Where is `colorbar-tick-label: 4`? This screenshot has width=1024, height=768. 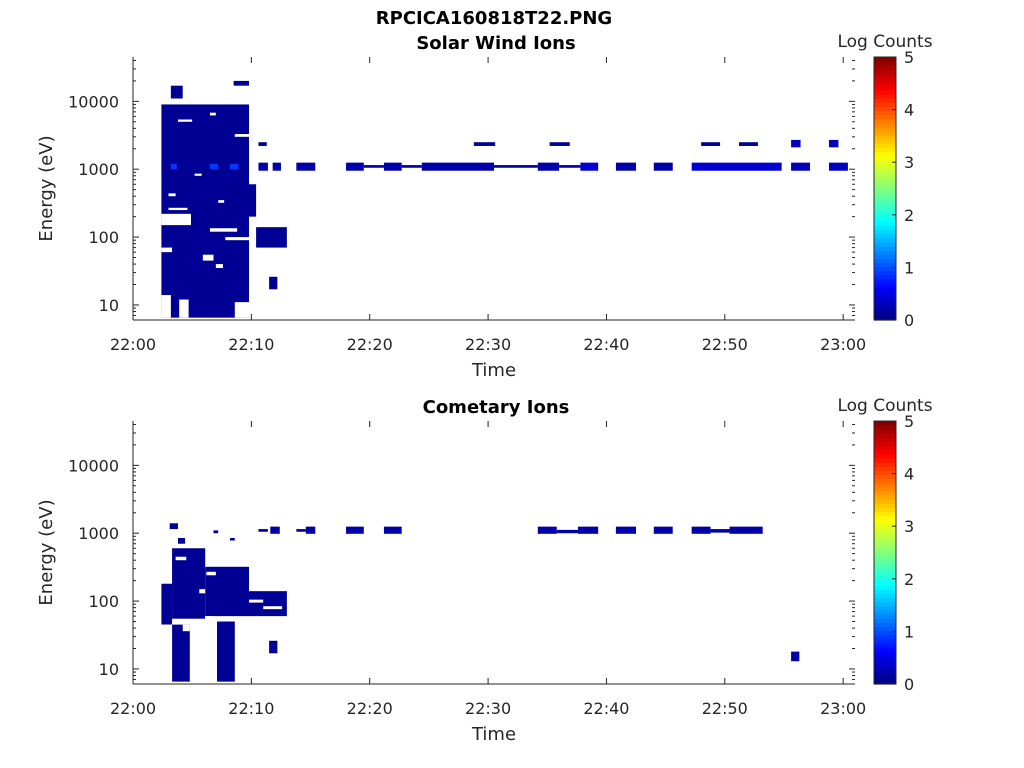 colorbar-tick-label: 4 is located at coordinates (909, 474).